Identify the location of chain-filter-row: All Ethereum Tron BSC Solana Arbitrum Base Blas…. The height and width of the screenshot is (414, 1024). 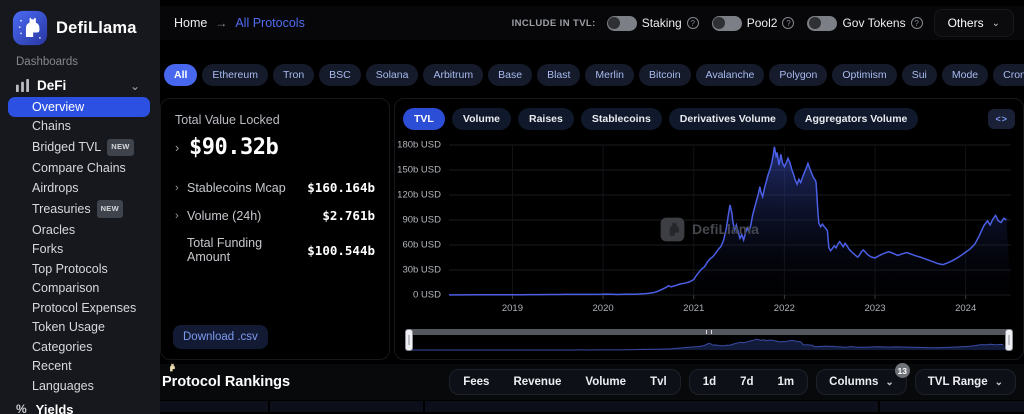
(592, 75).